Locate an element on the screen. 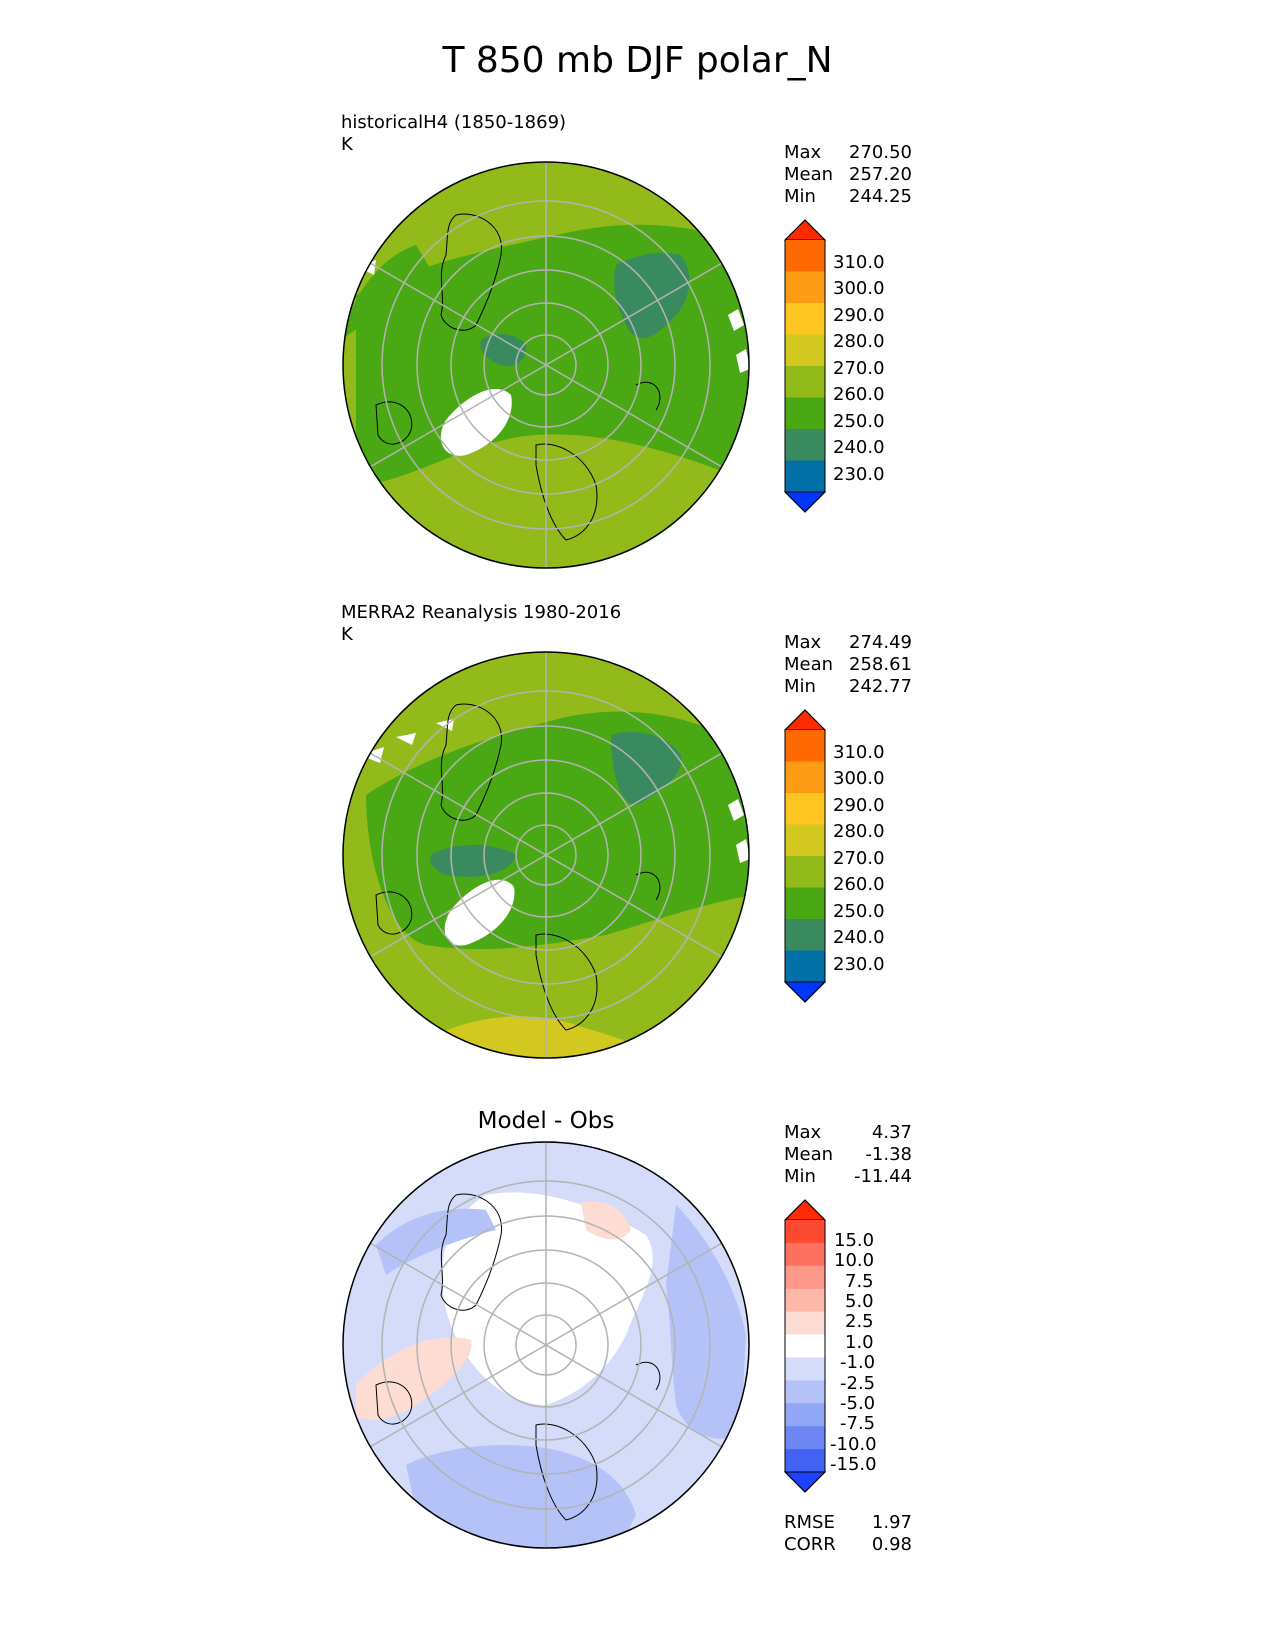  panel-1-cb-label: 250.0 is located at coordinates (859, 421).